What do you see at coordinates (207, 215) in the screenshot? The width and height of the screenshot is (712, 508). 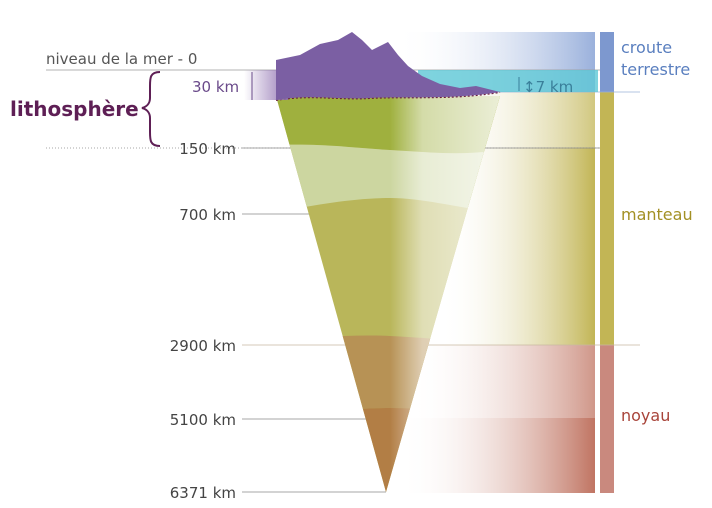 I see `depth-label-700: 700 km` at bounding box center [207, 215].